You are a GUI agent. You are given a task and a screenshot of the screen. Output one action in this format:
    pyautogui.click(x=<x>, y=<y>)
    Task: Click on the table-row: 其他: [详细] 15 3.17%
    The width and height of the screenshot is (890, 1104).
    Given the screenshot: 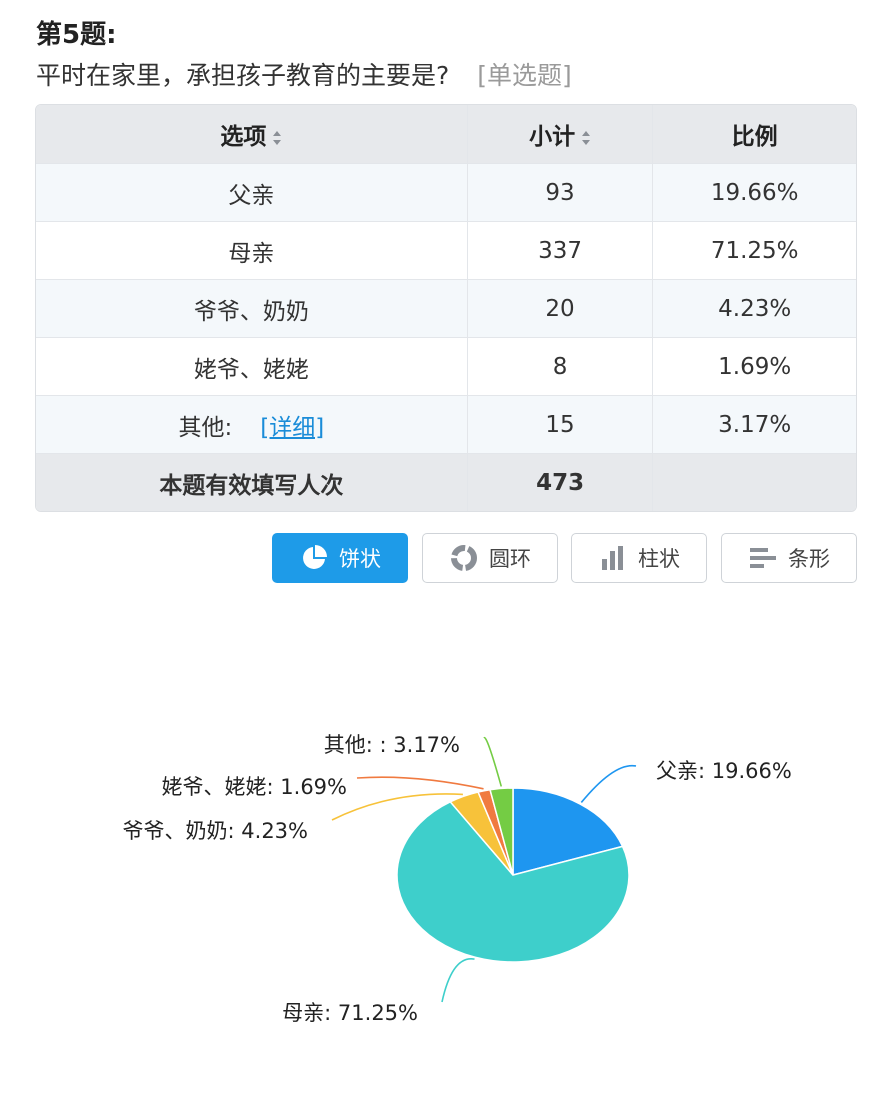 What is the action you would take?
    pyautogui.click(x=446, y=425)
    